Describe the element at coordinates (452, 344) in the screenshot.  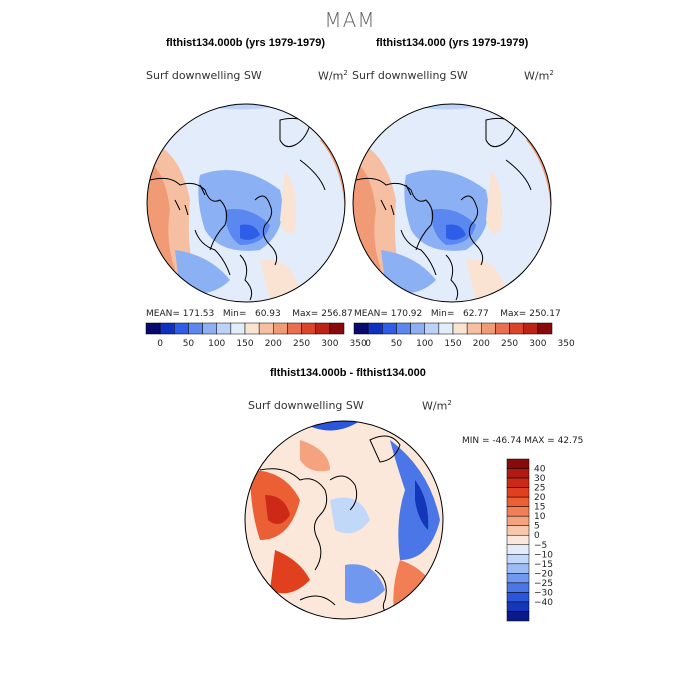
I see `colorbar-right-tick-label: 150` at that location.